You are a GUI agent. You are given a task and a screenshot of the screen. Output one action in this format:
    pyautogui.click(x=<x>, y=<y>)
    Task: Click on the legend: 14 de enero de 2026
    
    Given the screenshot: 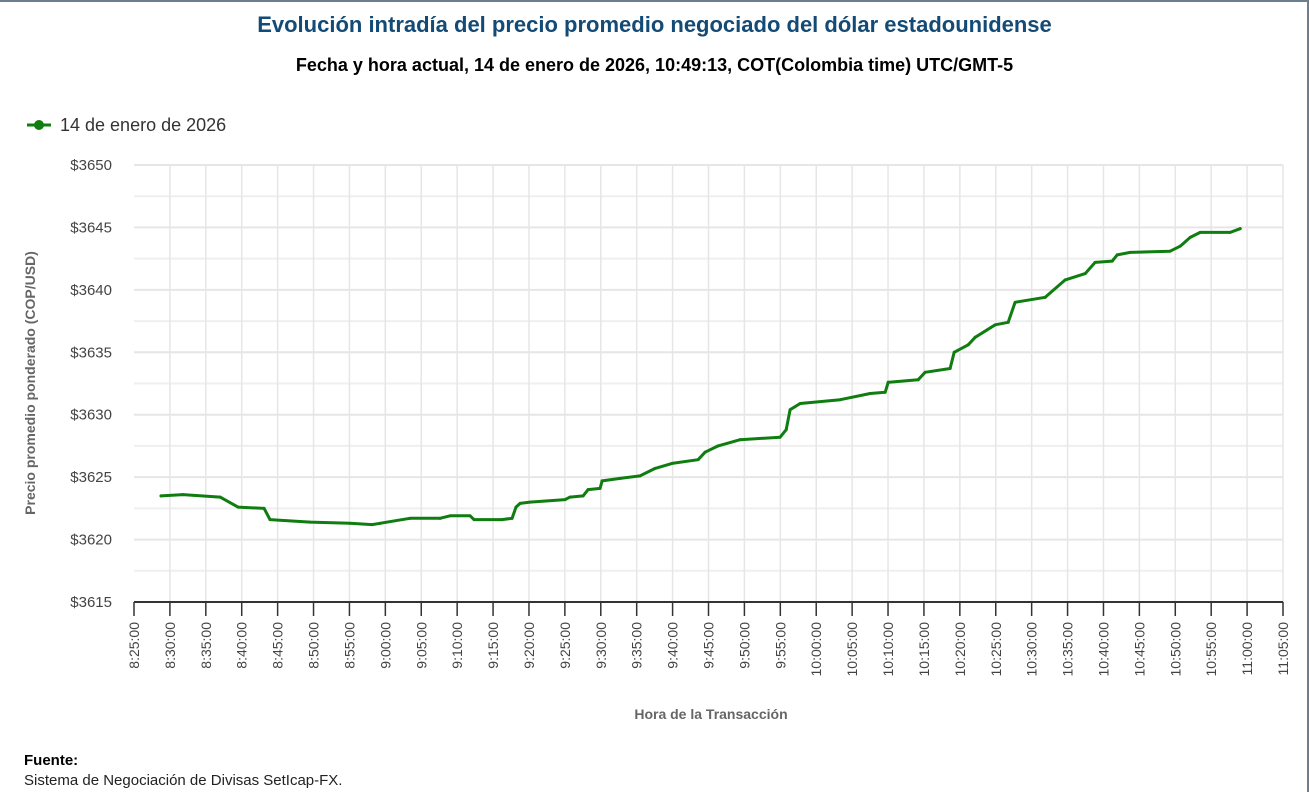 What is the action you would take?
    pyautogui.click(x=126, y=125)
    